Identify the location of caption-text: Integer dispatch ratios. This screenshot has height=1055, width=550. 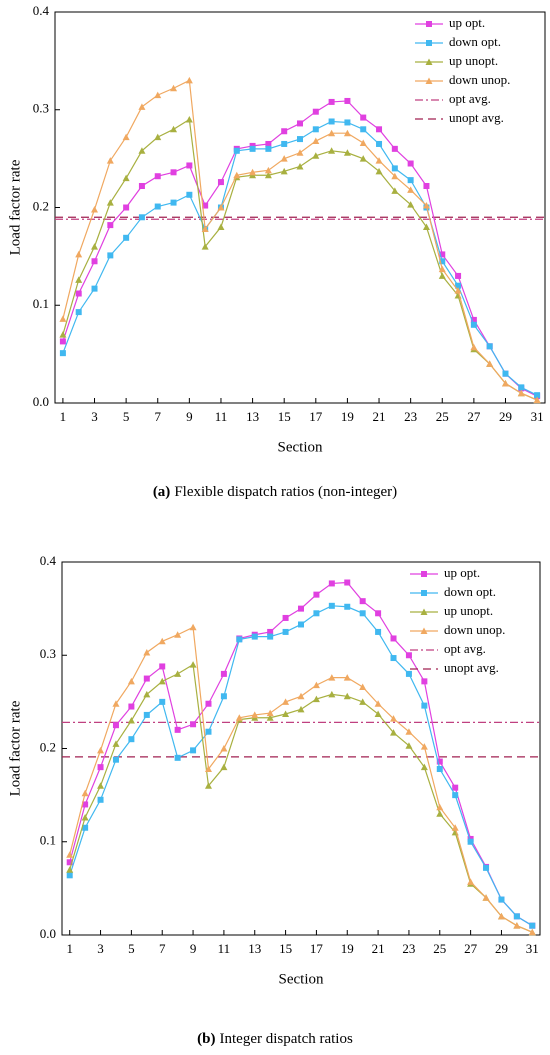
(286, 1039).